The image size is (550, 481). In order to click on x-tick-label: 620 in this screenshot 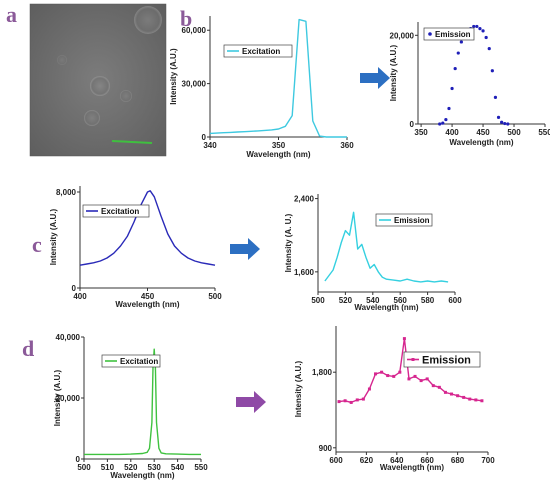, I will do `click(367, 460)`.